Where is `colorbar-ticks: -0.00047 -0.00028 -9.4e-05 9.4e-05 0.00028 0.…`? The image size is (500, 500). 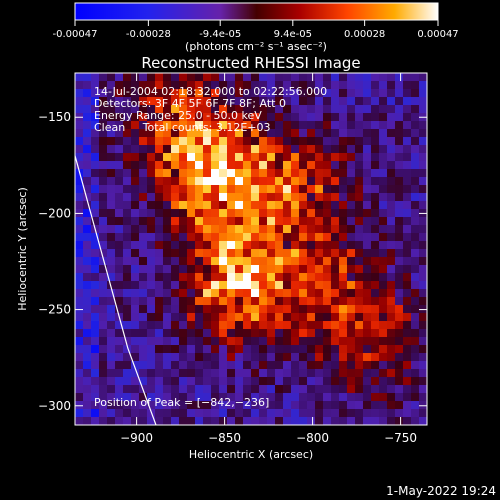 colorbar-ticks: -0.00047 -0.00028 -9.4e-05 9.4e-05 0.00028 0.… is located at coordinates (256, 30).